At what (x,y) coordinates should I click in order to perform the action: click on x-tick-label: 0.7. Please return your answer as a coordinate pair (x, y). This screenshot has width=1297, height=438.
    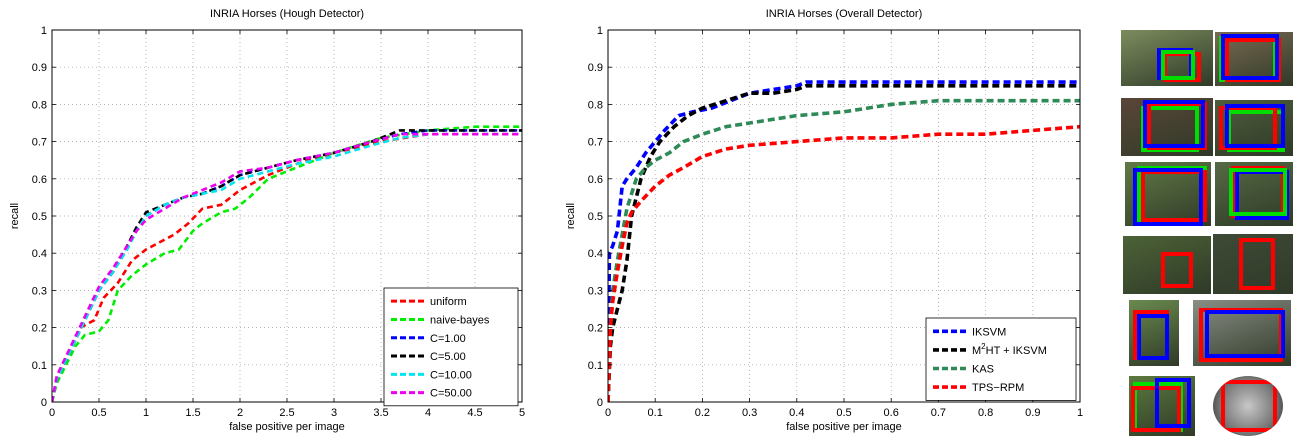
    Looking at the image, I should click on (938, 413).